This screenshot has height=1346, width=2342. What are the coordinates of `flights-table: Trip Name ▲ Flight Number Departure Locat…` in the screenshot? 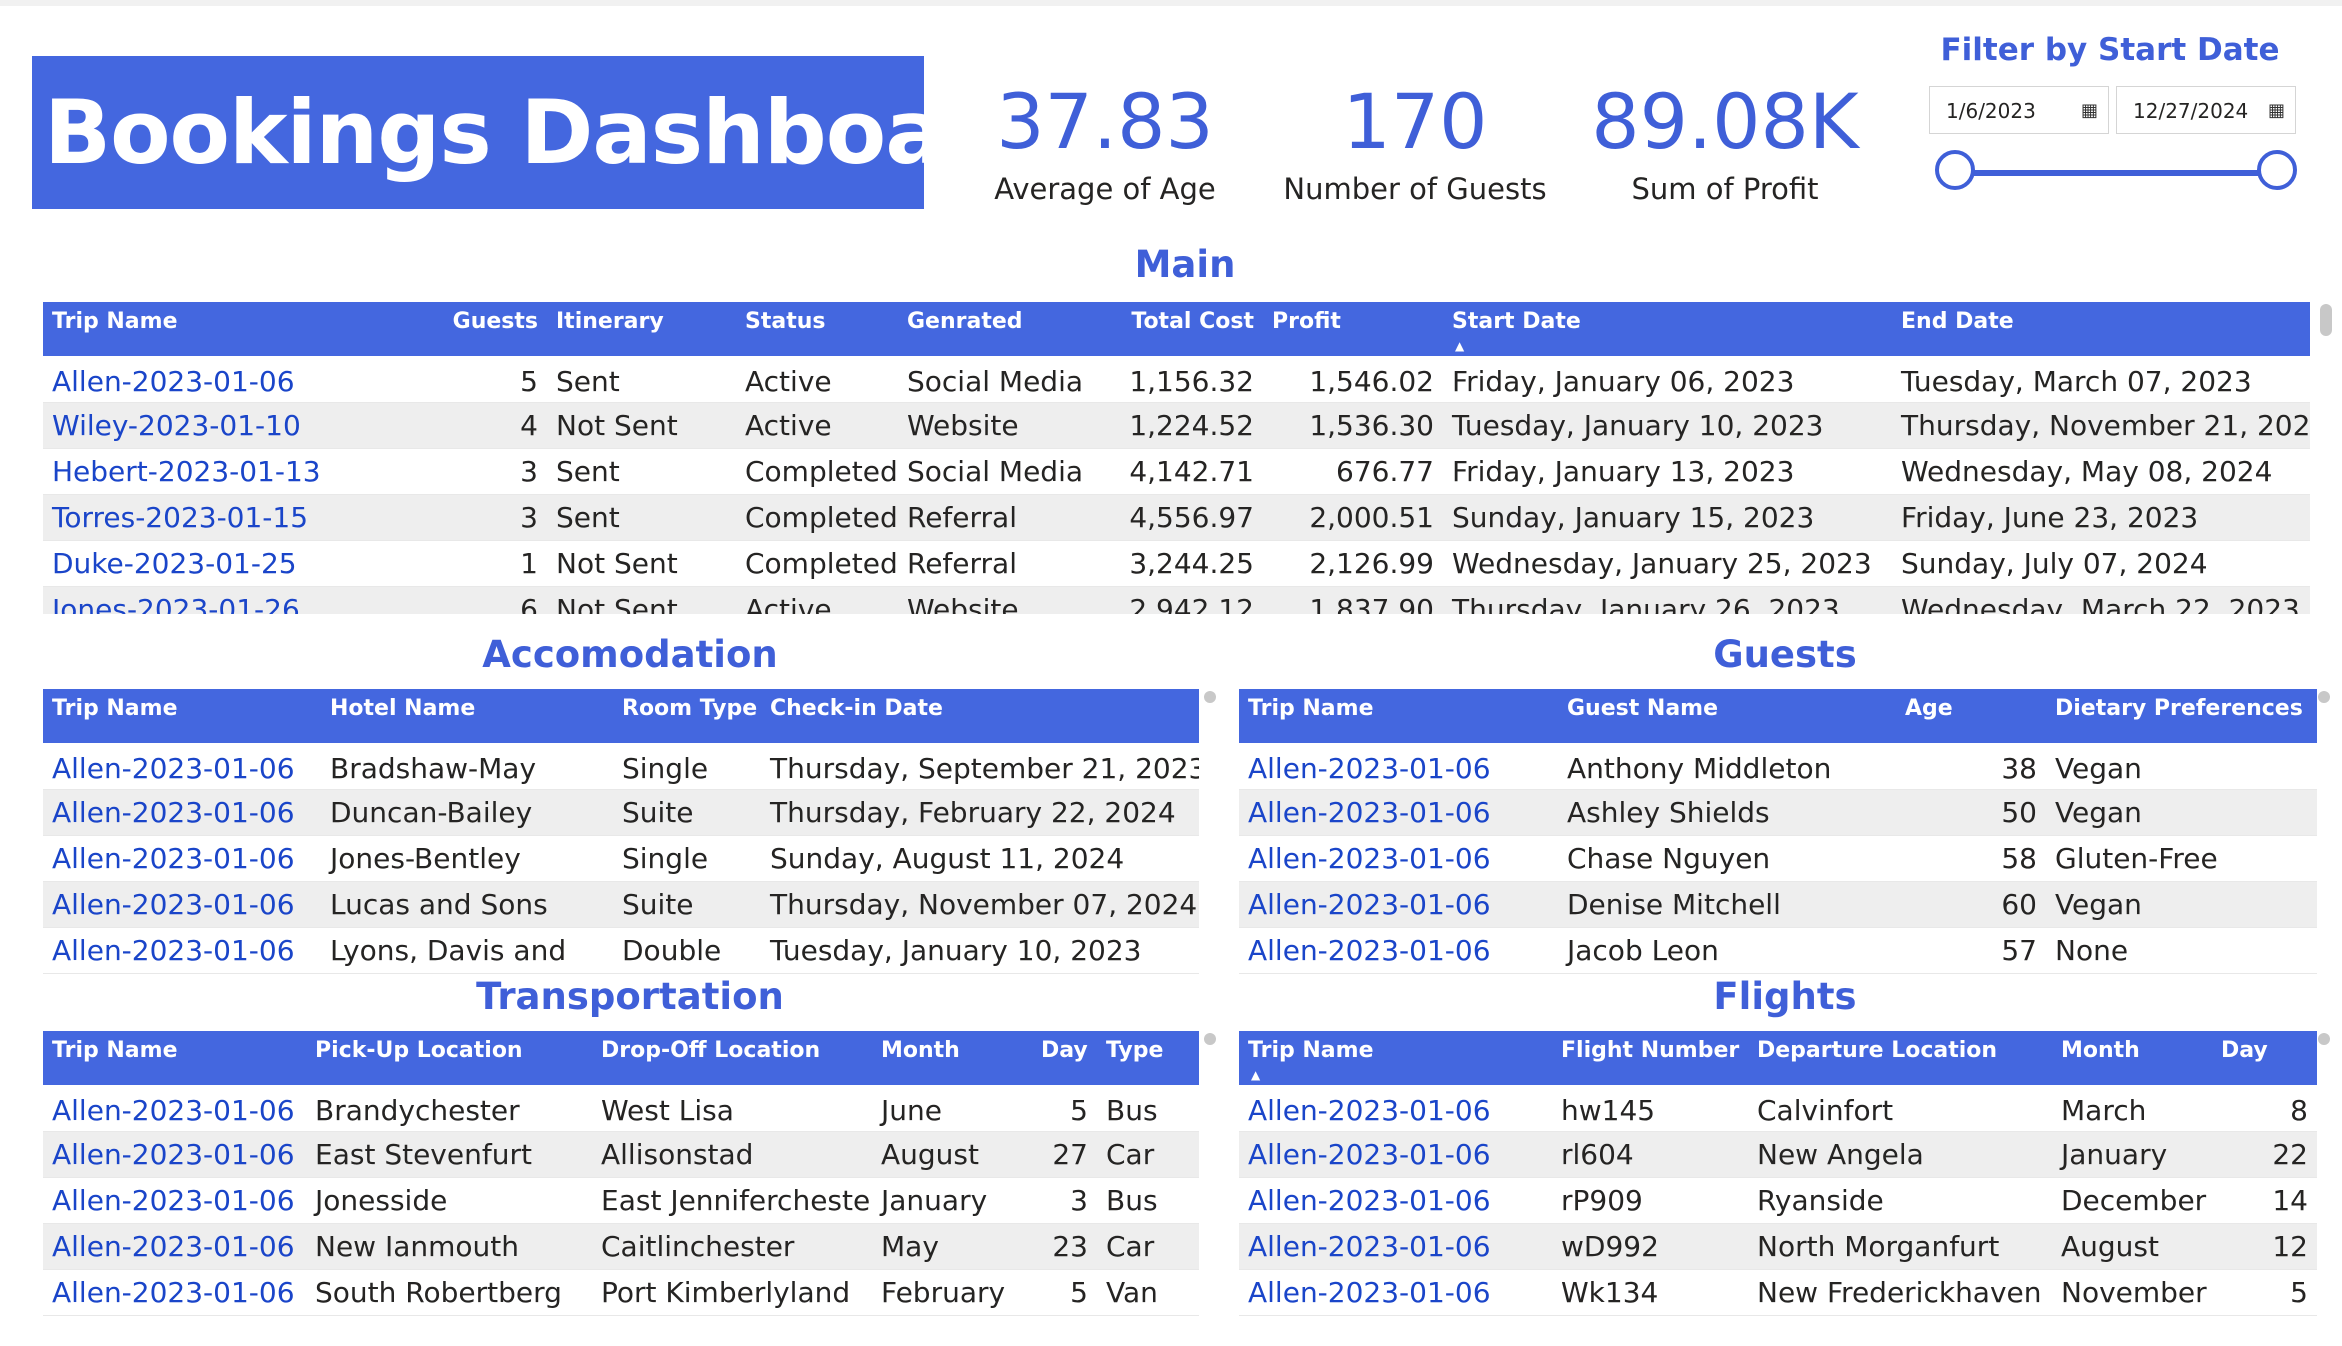 It's located at (1778, 1176).